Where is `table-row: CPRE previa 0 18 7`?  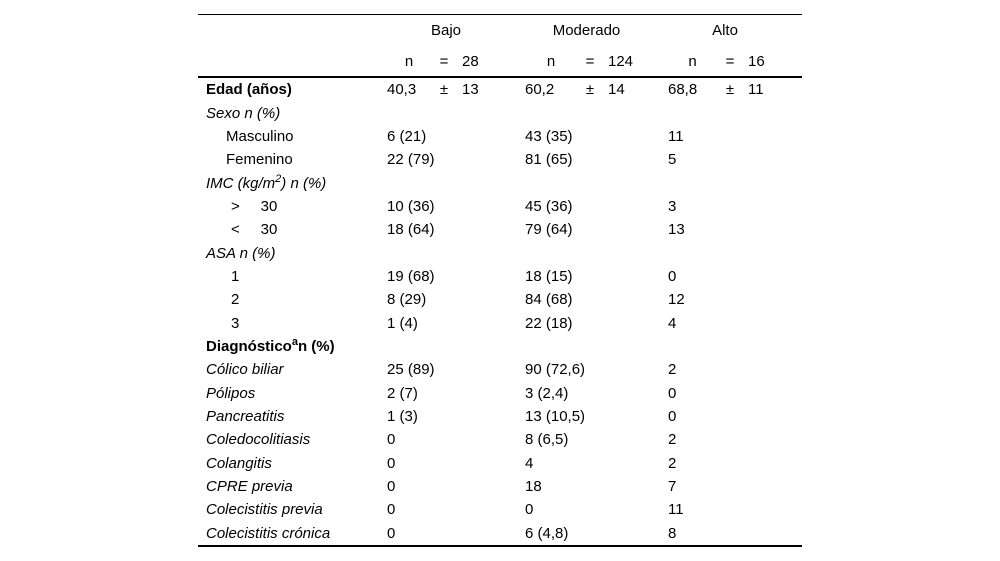
table-row: CPRE previa 0 18 7 is located at coordinates (500, 486).